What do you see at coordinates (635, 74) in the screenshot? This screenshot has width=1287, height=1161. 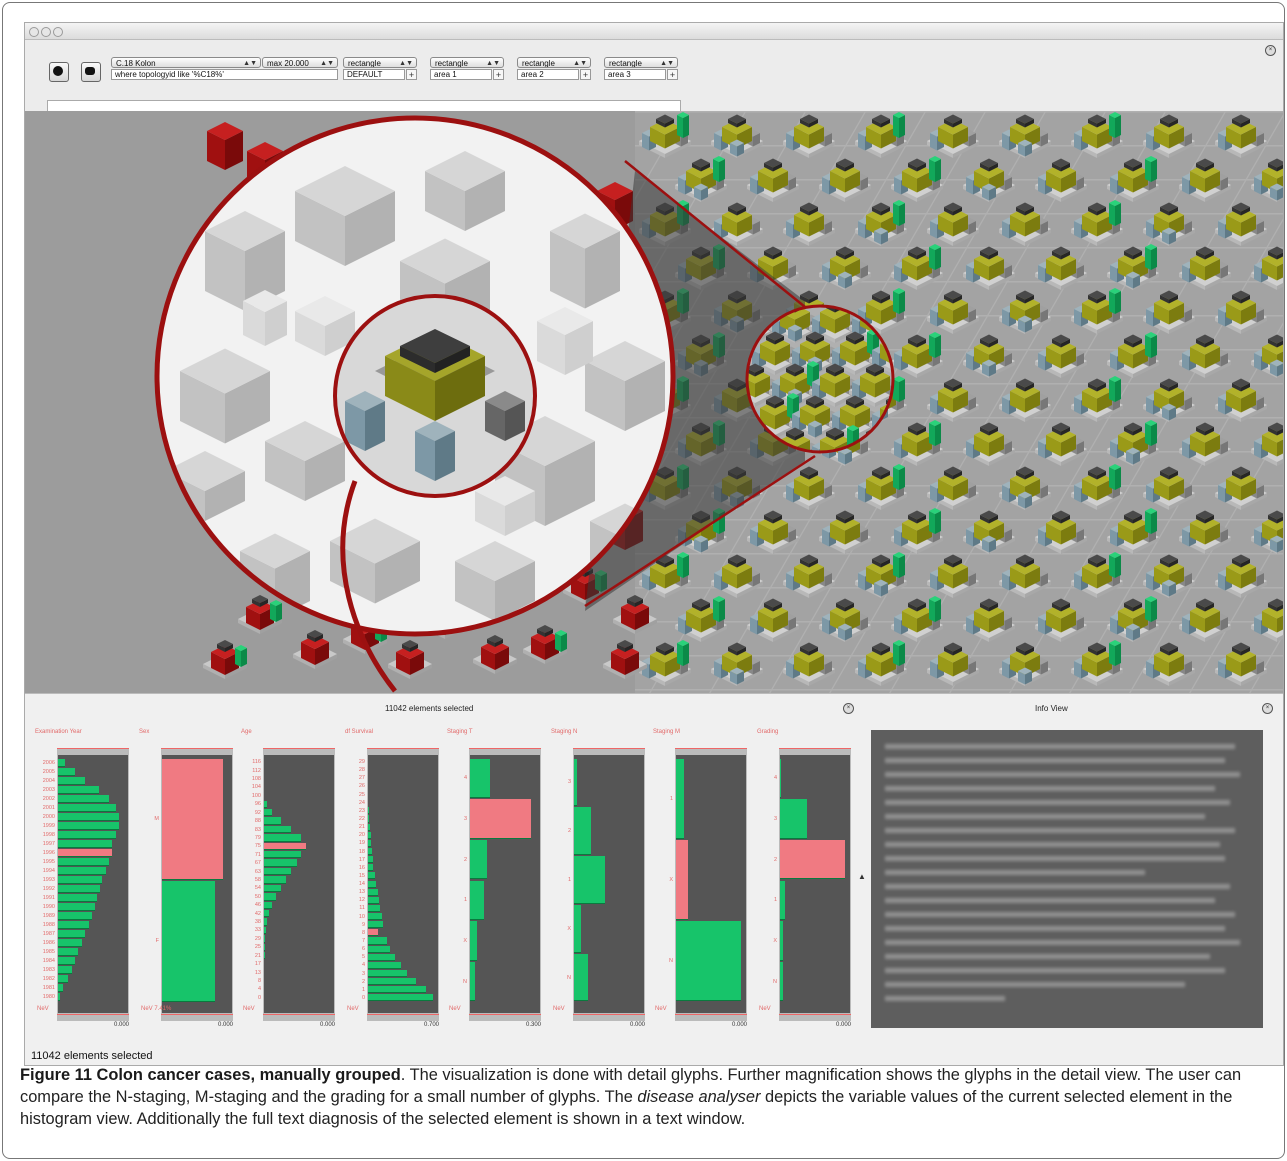 I see `area-input-3: area 3` at bounding box center [635, 74].